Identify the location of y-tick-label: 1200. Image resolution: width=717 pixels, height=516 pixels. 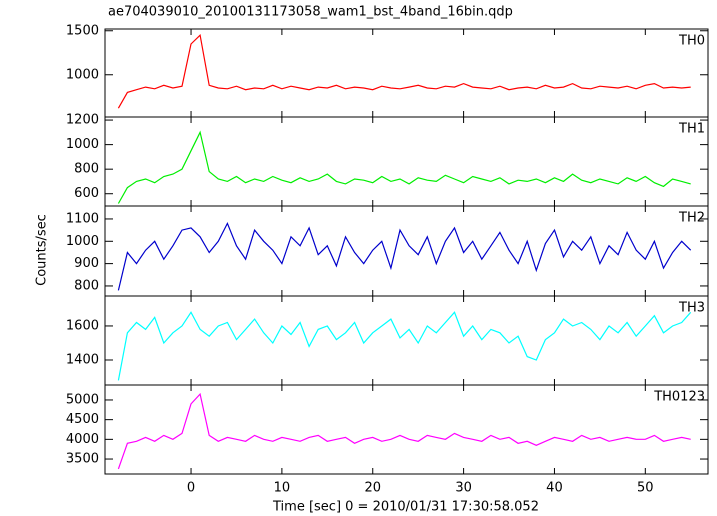
(82, 120).